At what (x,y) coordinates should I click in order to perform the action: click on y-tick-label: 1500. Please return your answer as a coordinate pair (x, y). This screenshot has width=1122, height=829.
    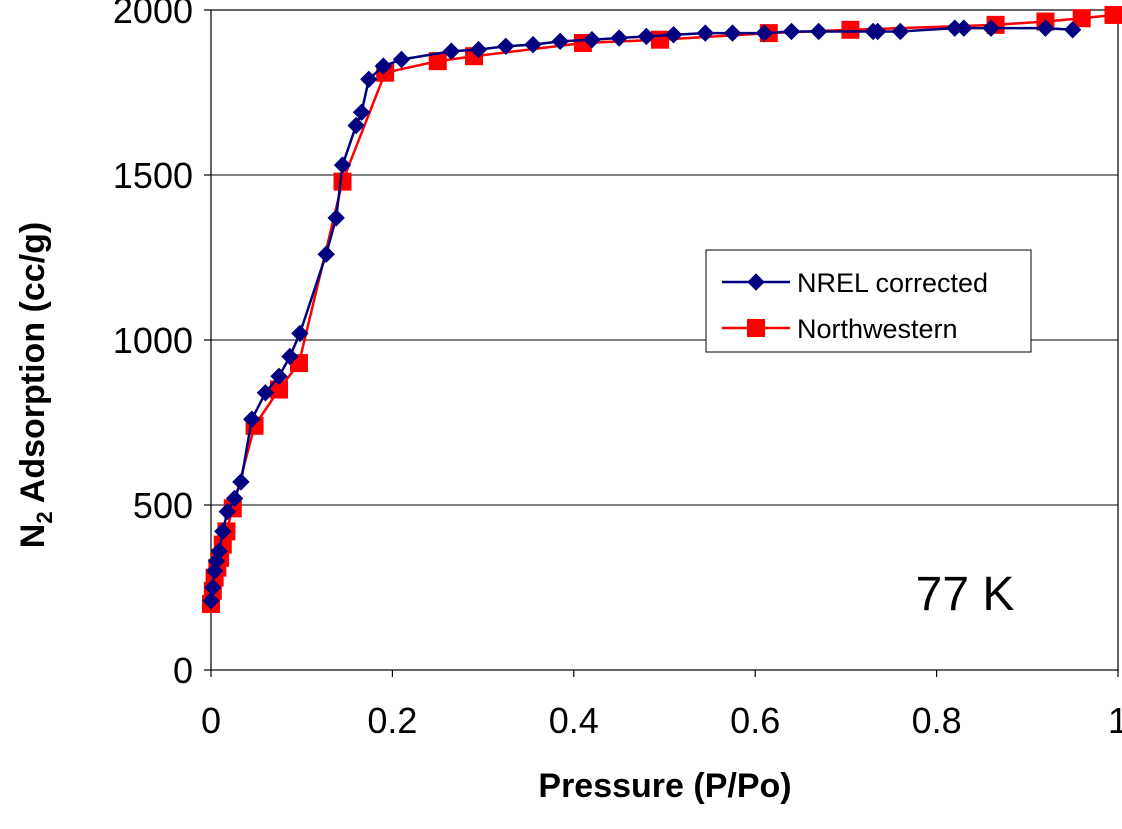
    Looking at the image, I should click on (153, 175).